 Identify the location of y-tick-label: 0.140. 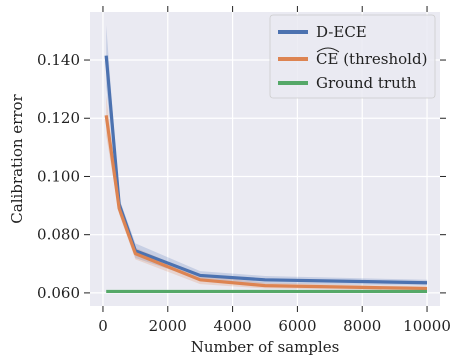
(58, 60).